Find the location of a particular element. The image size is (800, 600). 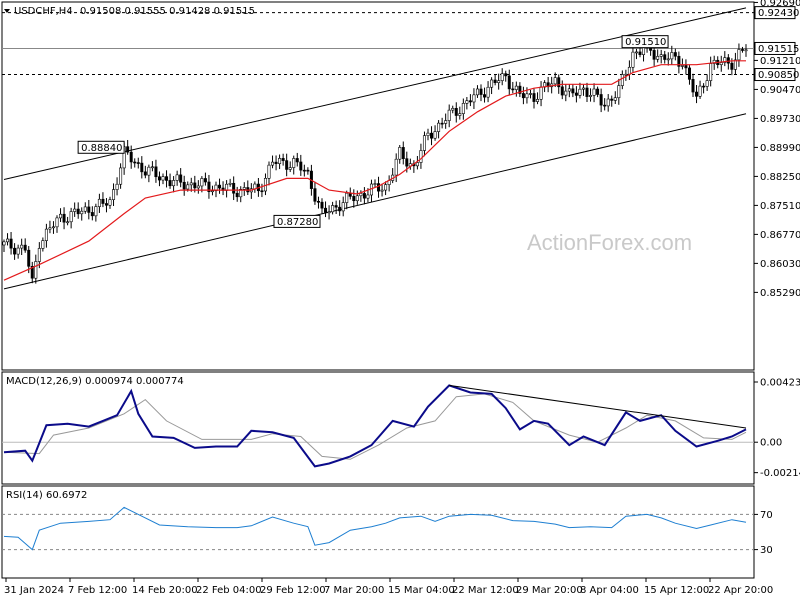

x-tick-label: 22 Mar 12:00 is located at coordinates (485, 590).